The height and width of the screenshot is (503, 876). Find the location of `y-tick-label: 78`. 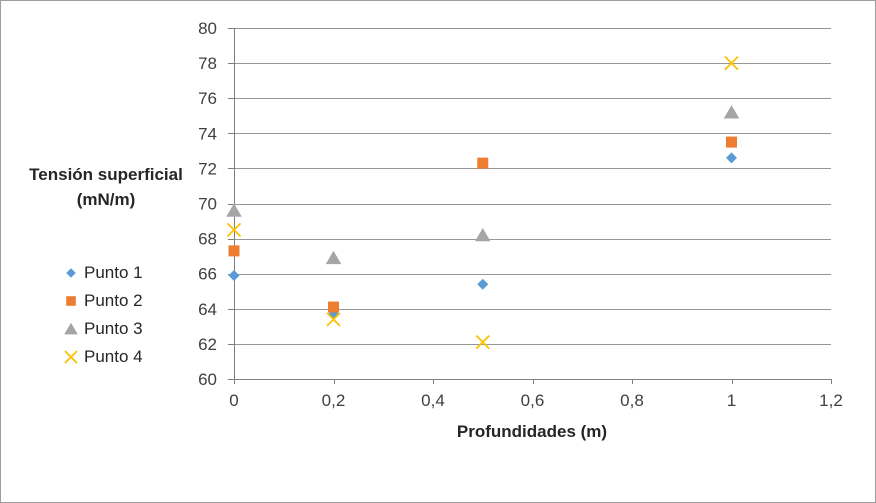

y-tick-label: 78 is located at coordinates (207, 63).